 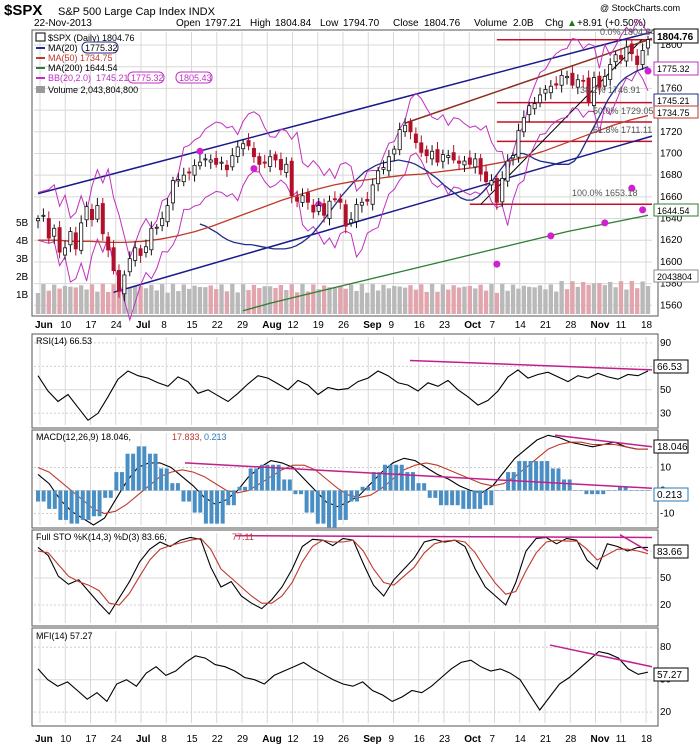 What do you see at coordinates (551, 236) in the screenshot?
I see `signal-dot` at bounding box center [551, 236].